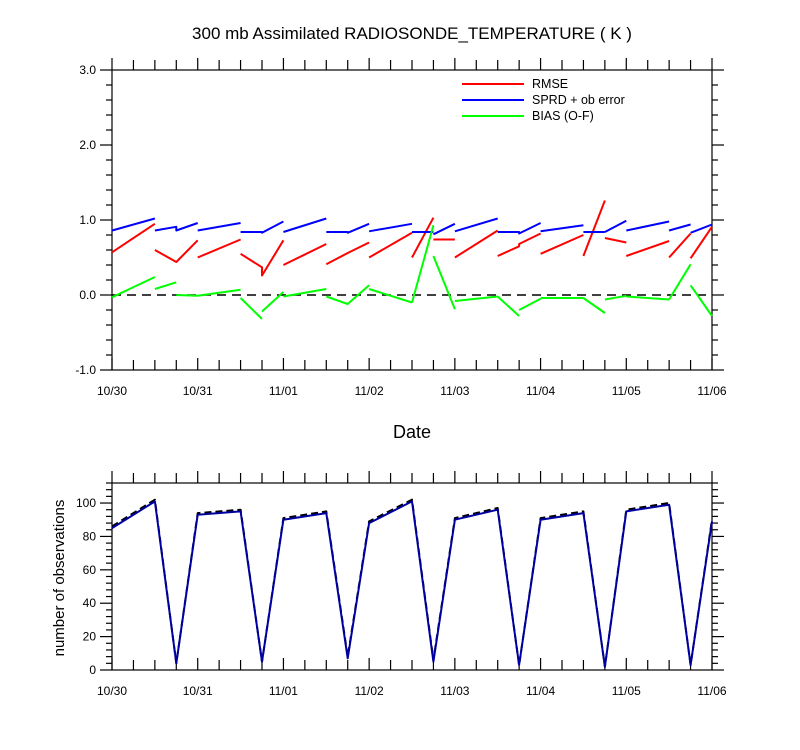 The width and height of the screenshot is (800, 750). Describe the element at coordinates (90, 570) in the screenshot. I see `y-tick-label: 60` at that location.